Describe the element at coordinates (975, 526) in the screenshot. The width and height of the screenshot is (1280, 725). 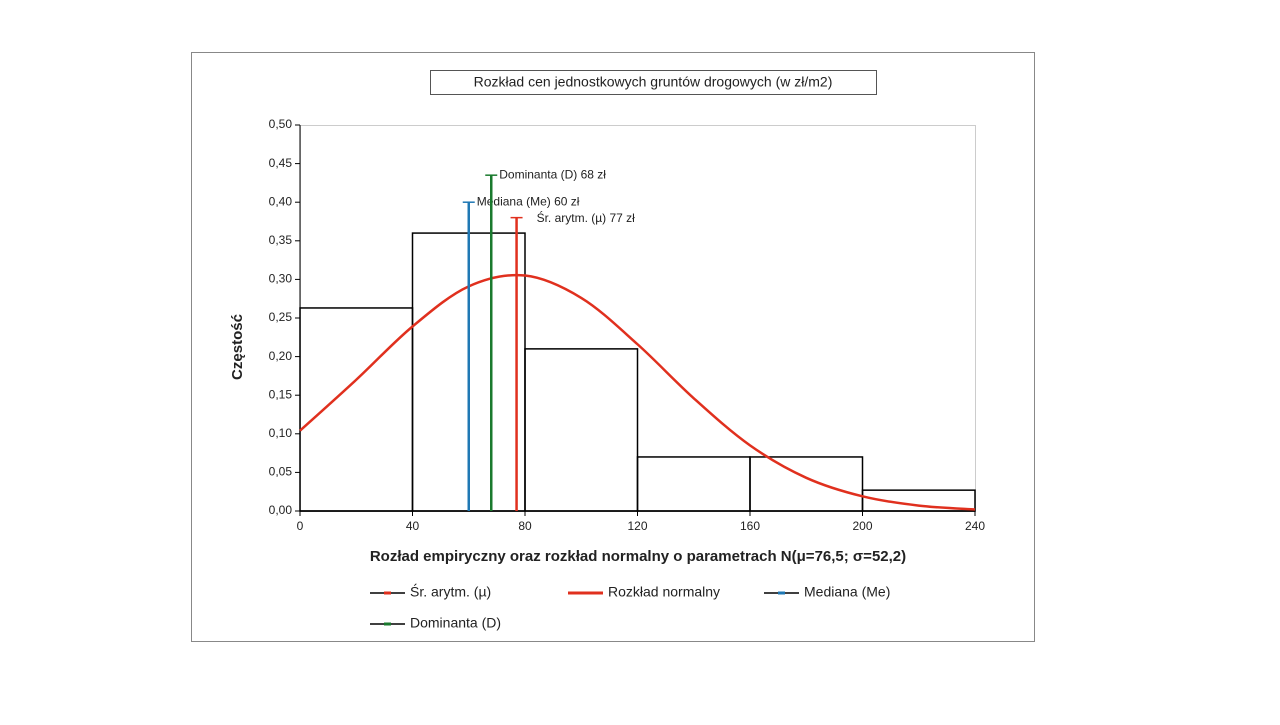
I see `x-tick-label: 240` at that location.